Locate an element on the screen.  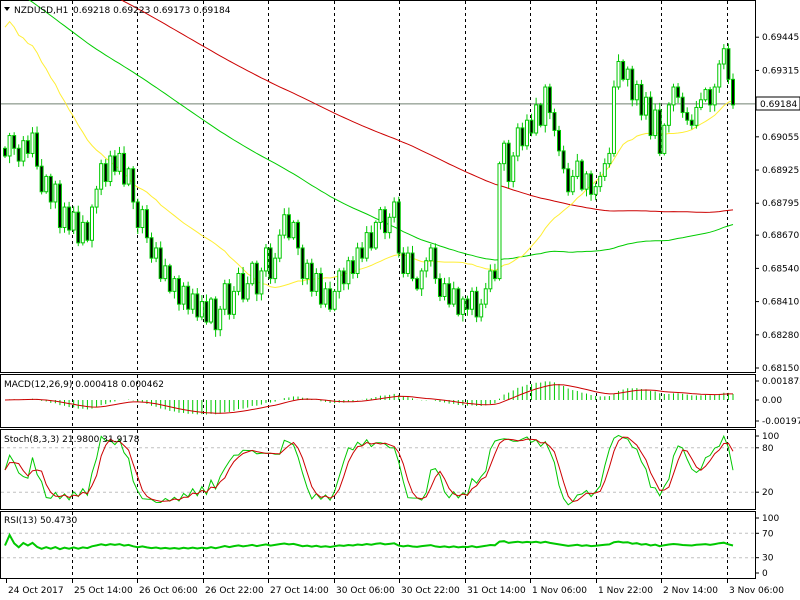
macd-plot is located at coordinates (369, 398).